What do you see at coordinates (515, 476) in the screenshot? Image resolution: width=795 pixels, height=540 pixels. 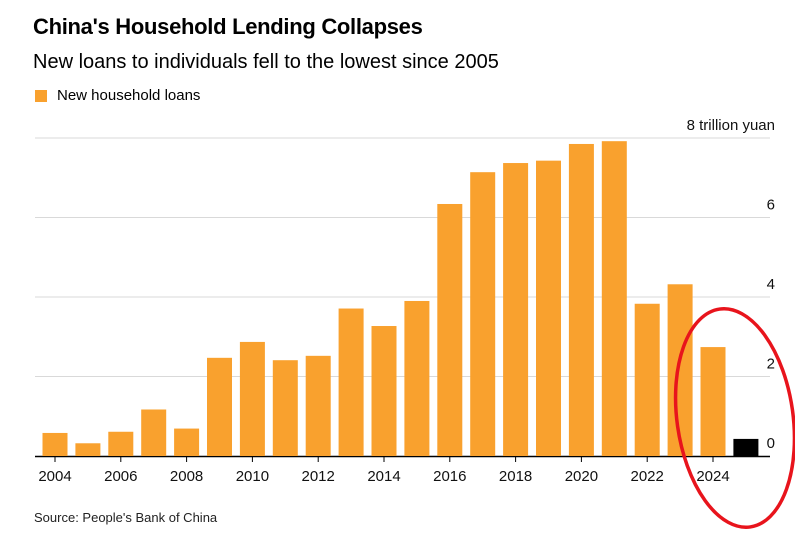 I see `x-tick-label-2018: 2018` at bounding box center [515, 476].